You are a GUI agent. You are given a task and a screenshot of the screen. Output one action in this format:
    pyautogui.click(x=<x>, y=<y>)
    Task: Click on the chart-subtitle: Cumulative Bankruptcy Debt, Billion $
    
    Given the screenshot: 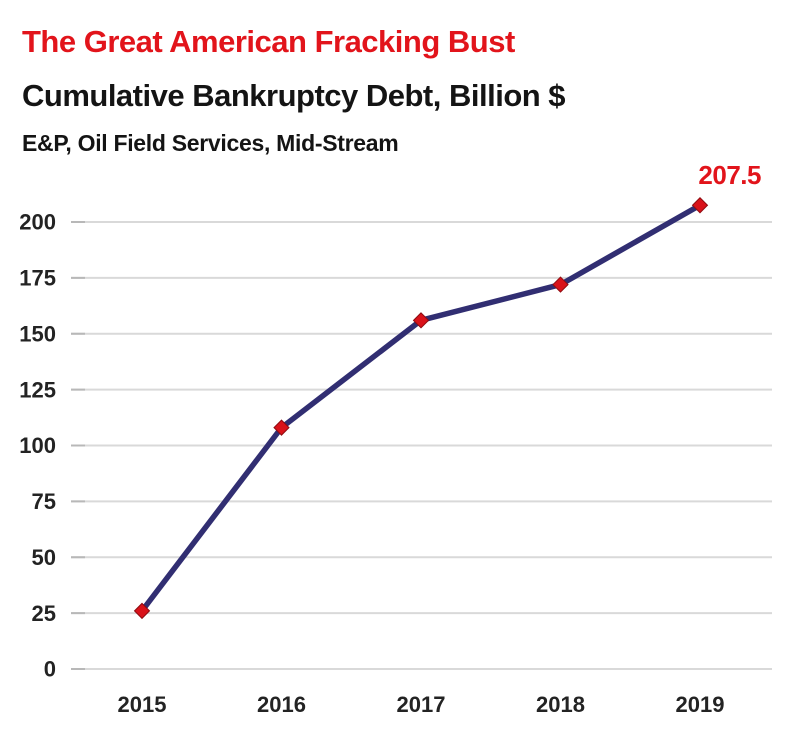 What is the action you would take?
    pyautogui.click(x=294, y=95)
    